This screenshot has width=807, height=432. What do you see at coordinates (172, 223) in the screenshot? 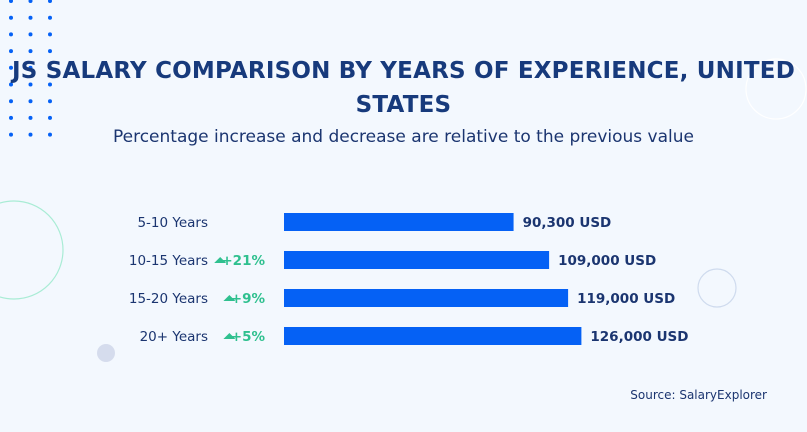
I see `category-label: 5-10 Years` at bounding box center [172, 223].